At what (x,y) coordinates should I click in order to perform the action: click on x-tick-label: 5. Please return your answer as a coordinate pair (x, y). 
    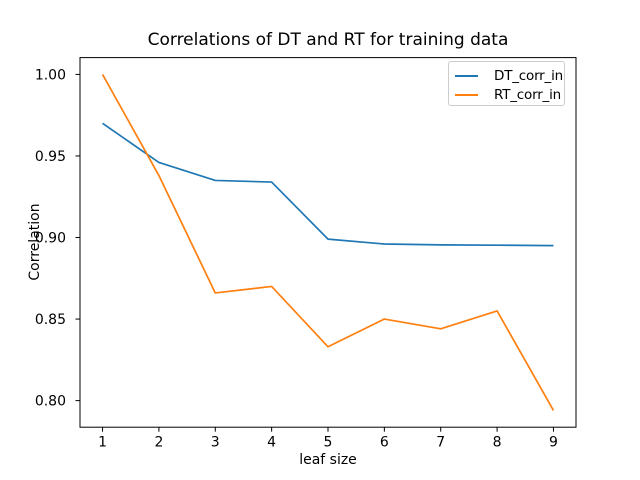
    Looking at the image, I should click on (328, 443).